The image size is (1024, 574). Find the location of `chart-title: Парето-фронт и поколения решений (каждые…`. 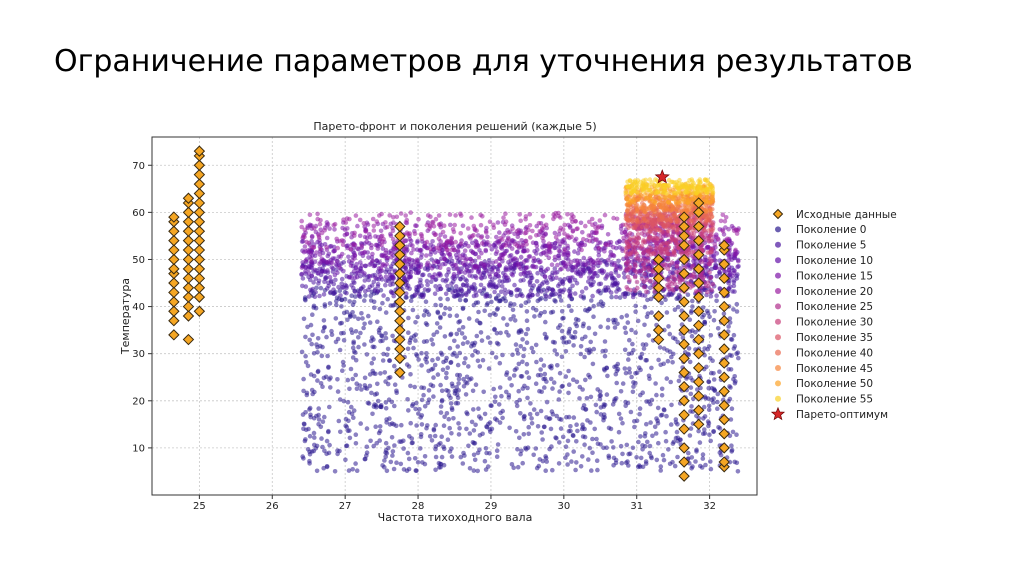

chart-title: Парето-фронт и поколения решений (каждые… is located at coordinates (454, 126).